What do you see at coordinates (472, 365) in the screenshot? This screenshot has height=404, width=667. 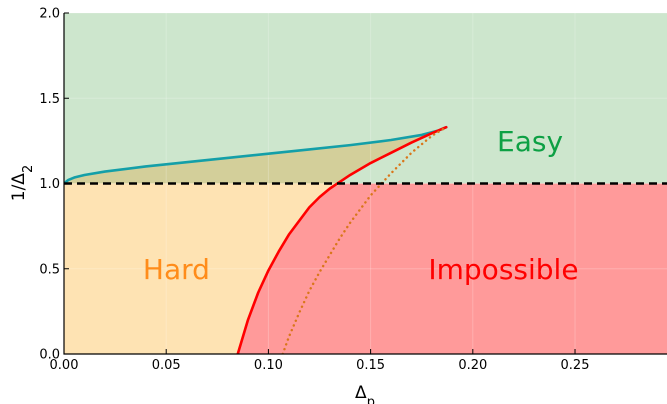 I see `x-tick-label: 0.20` at bounding box center [472, 365].